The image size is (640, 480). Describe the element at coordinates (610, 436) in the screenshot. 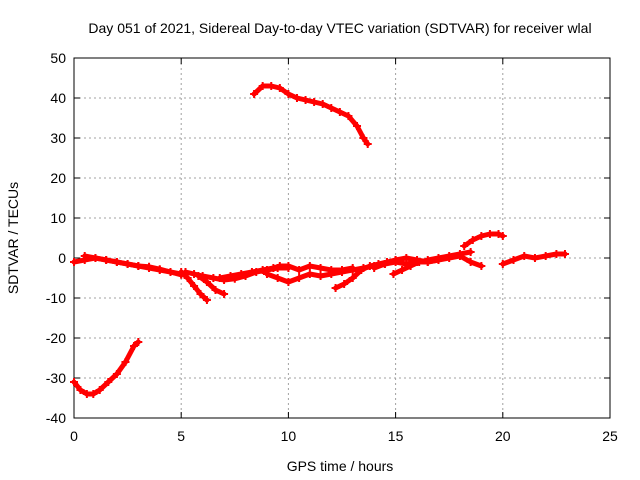

I see `x-tick-label: 25` at that location.